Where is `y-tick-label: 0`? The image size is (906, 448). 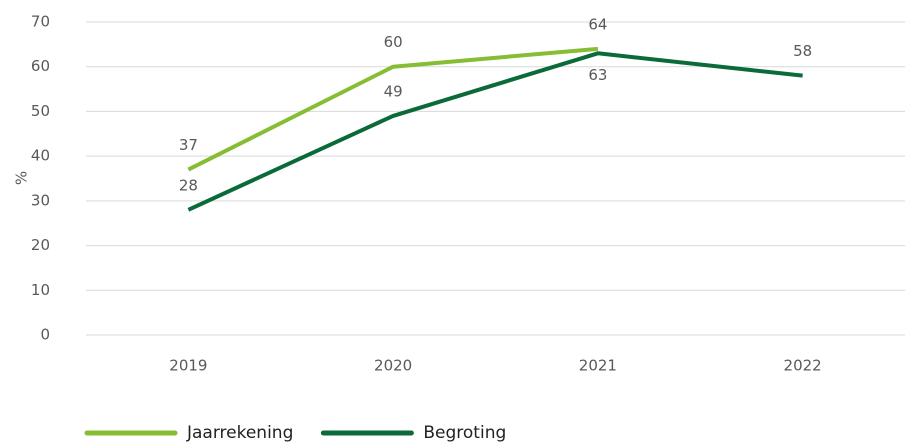 y-tick-label: 0 is located at coordinates (45, 335).